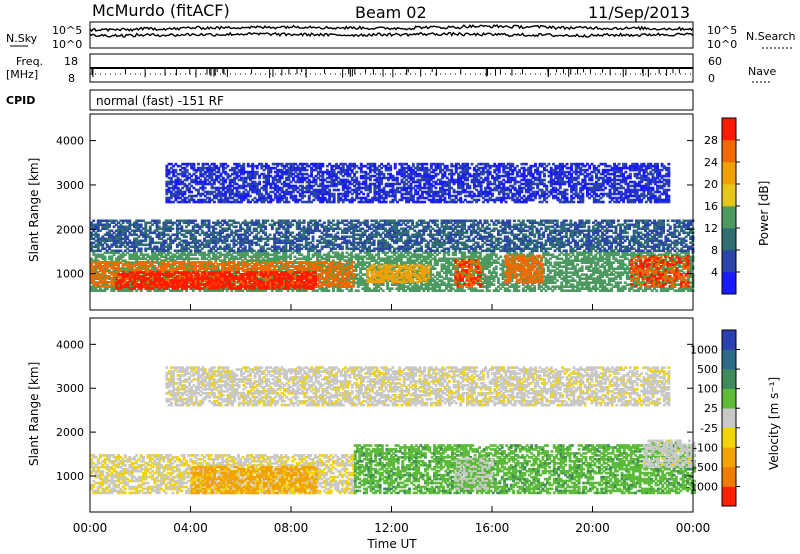  What do you see at coordinates (391, 31) in the screenshot?
I see `noise-lines` at bounding box center [391, 31].